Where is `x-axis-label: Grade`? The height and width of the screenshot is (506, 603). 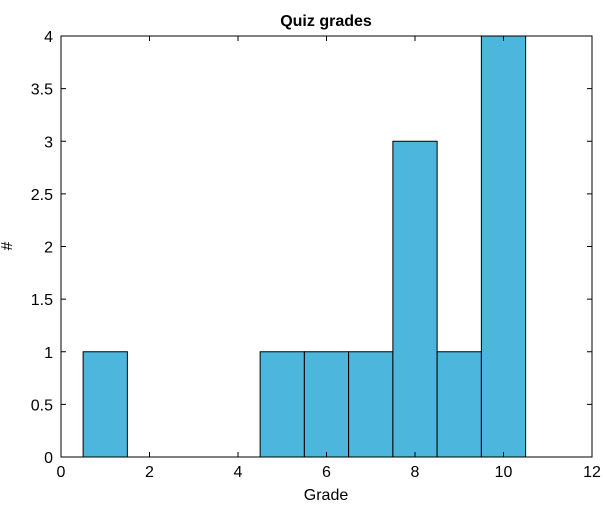 x-axis-label: Grade is located at coordinates (326, 495).